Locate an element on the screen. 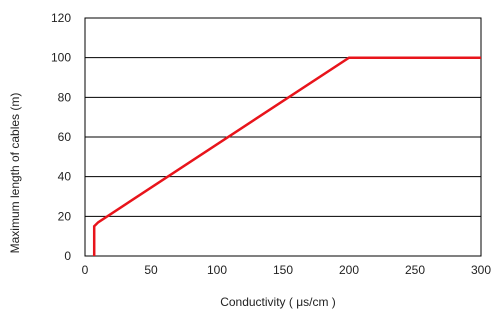 This screenshot has width=497, height=325. x-tick-label: 100 is located at coordinates (217, 270).